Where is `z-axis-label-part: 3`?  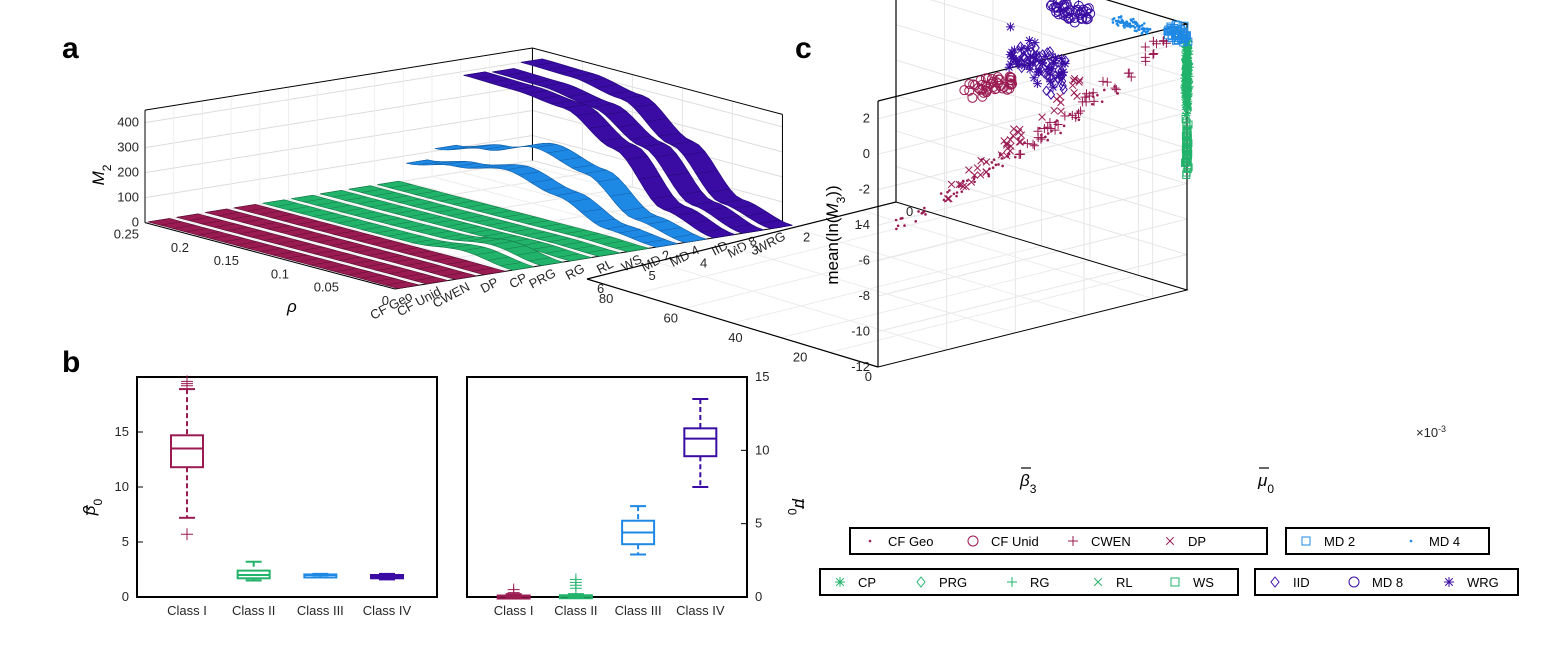
z-axis-label-part: 3 is located at coordinates (841, 199).